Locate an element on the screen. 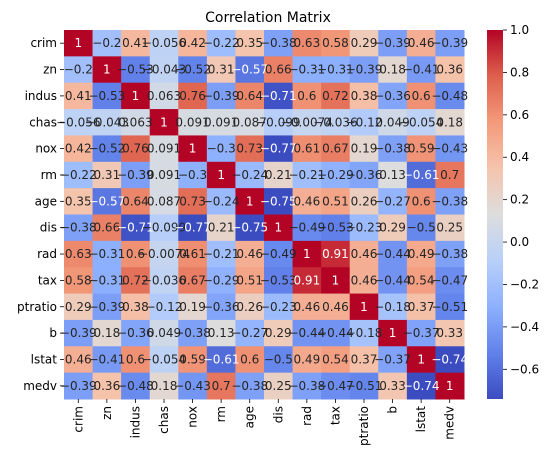 The image size is (559, 466). cell-value-label: 0.46 is located at coordinates (306, 307).